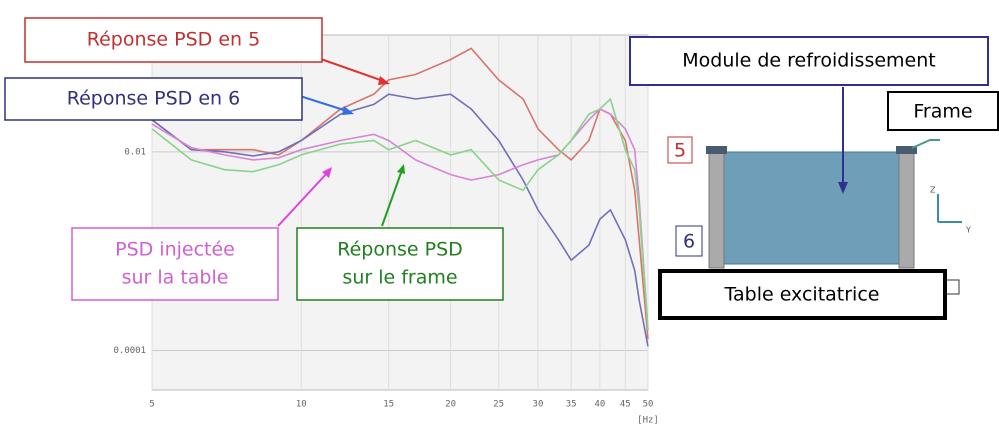 The image size is (999, 425). Describe the element at coordinates (968, 230) in the screenshot. I see `axis-y-label: Y` at that location.